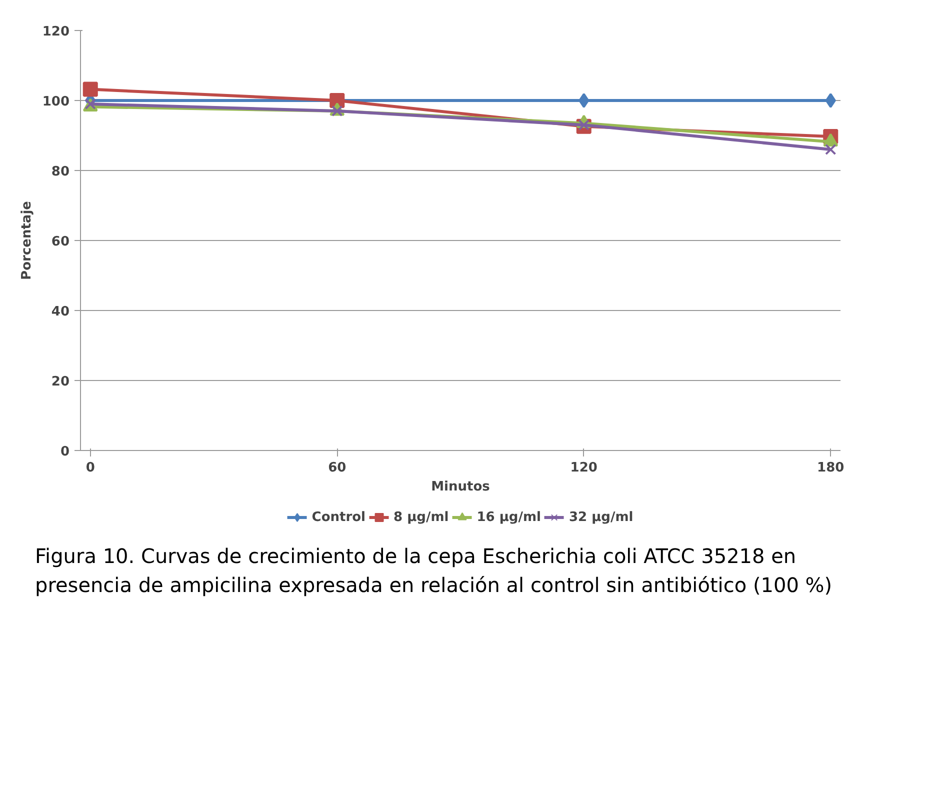  What do you see at coordinates (584, 468) in the screenshot?
I see `x-tick-label: 120` at bounding box center [584, 468].